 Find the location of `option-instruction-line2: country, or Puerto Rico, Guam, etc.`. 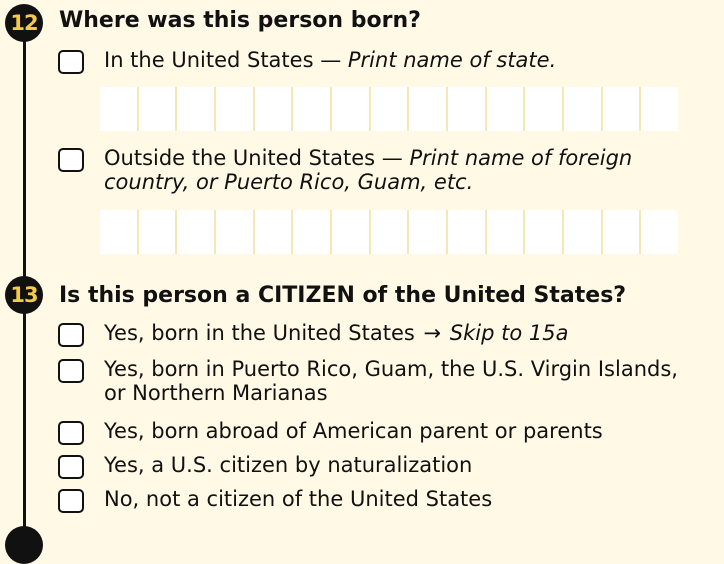

option-instruction-line2: country, or Puerto Rico, Guam, etc. is located at coordinates (289, 182).